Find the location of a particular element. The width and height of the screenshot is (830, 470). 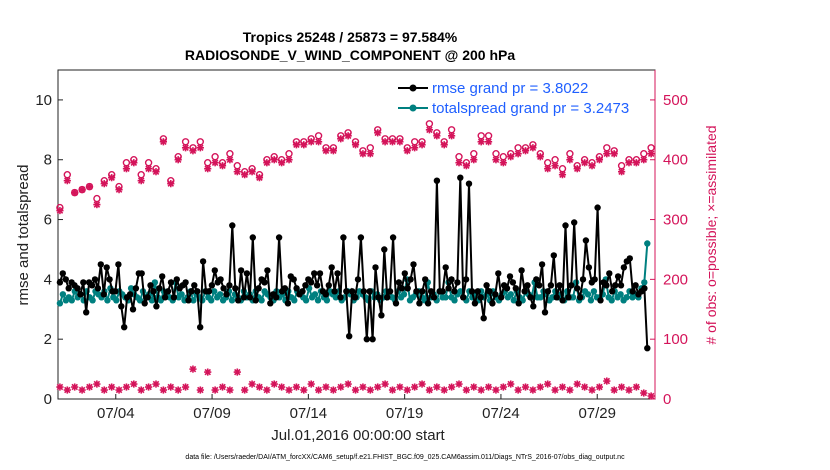

left-tick-label: 2 is located at coordinates (48, 339).